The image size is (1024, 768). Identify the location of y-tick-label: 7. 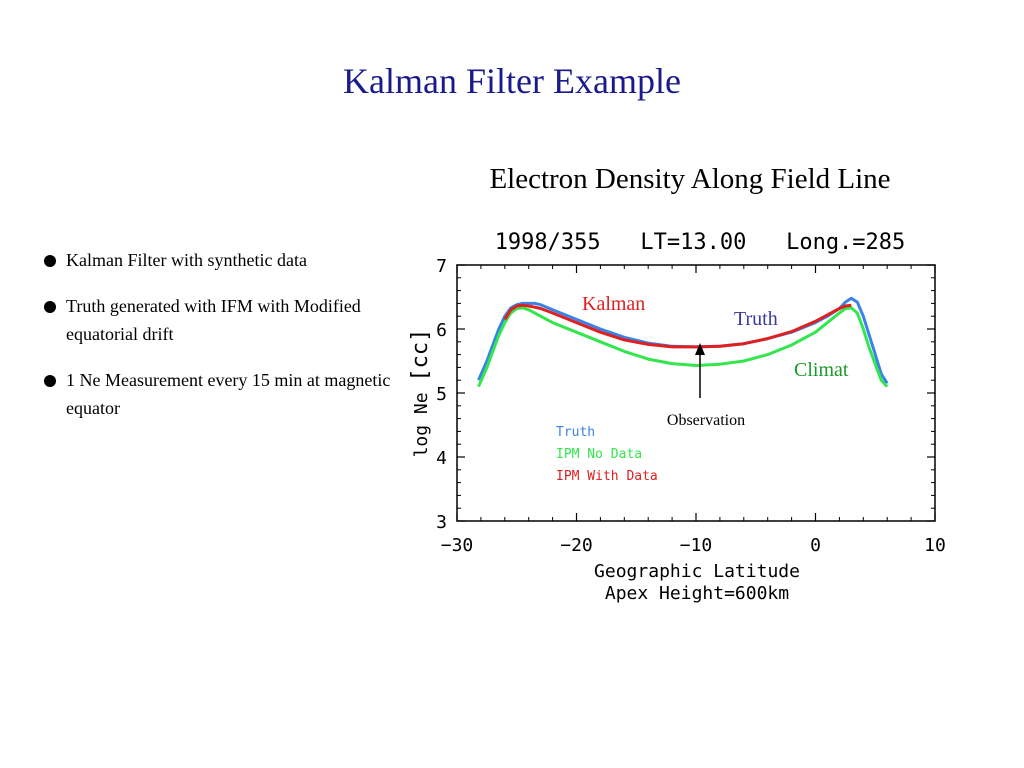
(441, 266).